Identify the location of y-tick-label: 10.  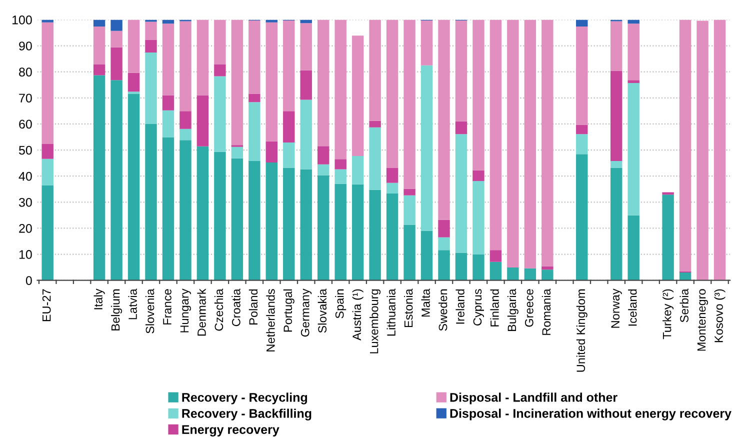
(25, 254).